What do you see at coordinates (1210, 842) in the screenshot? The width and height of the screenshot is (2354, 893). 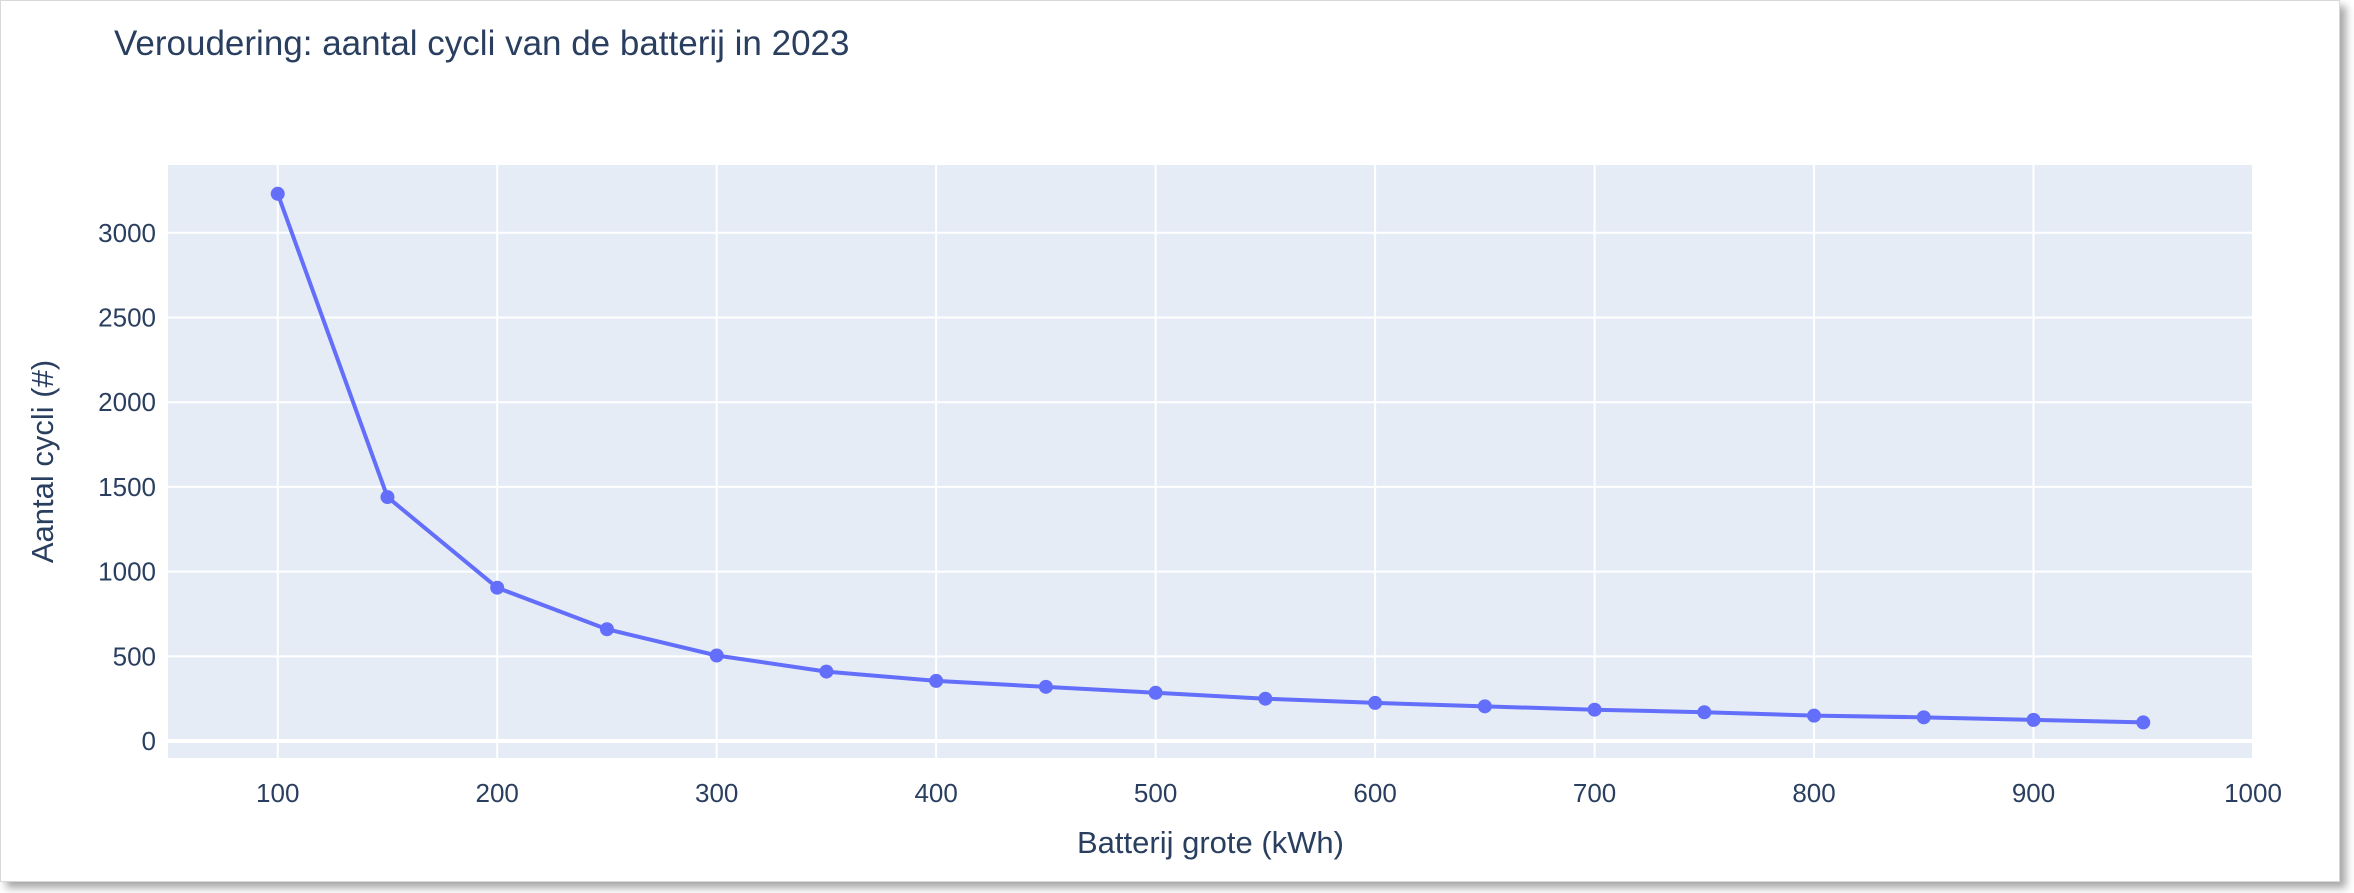 I see `x-axis-title: Batterij grote (kWh)` at bounding box center [1210, 842].